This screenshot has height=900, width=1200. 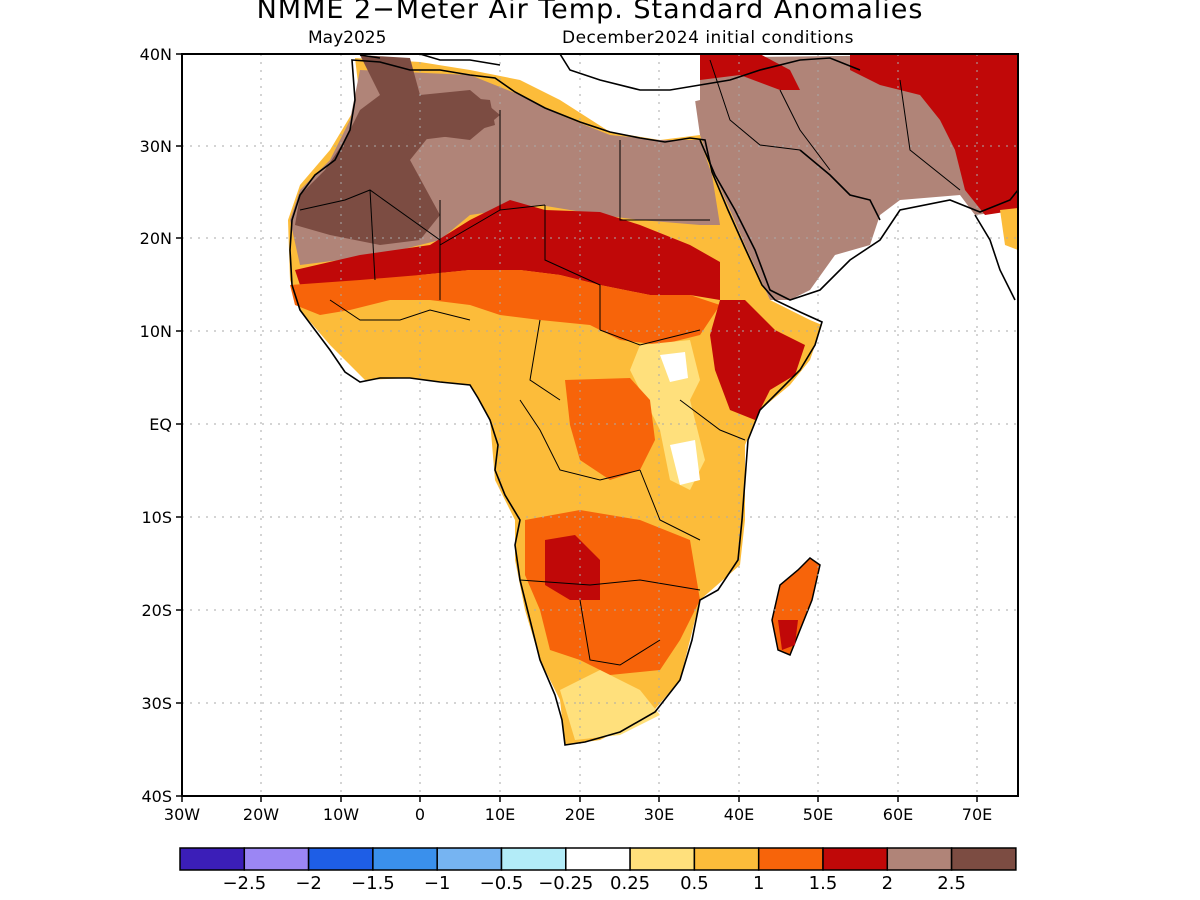 What do you see at coordinates (437, 117) in the screenshot?
I see `central-sahara-dark-anomaly` at bounding box center [437, 117].